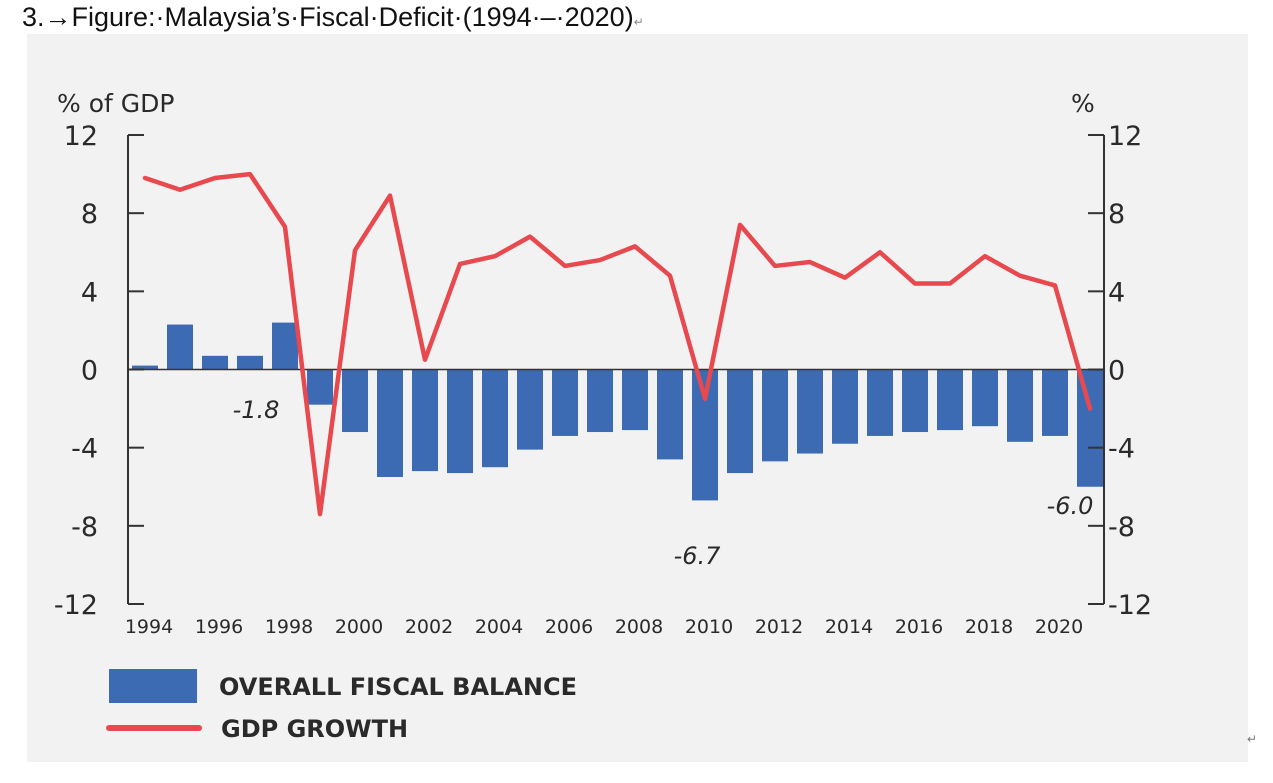 The image size is (1273, 783). What do you see at coordinates (1121, 527) in the screenshot?
I see `right-tick-label: -8` at bounding box center [1121, 527].